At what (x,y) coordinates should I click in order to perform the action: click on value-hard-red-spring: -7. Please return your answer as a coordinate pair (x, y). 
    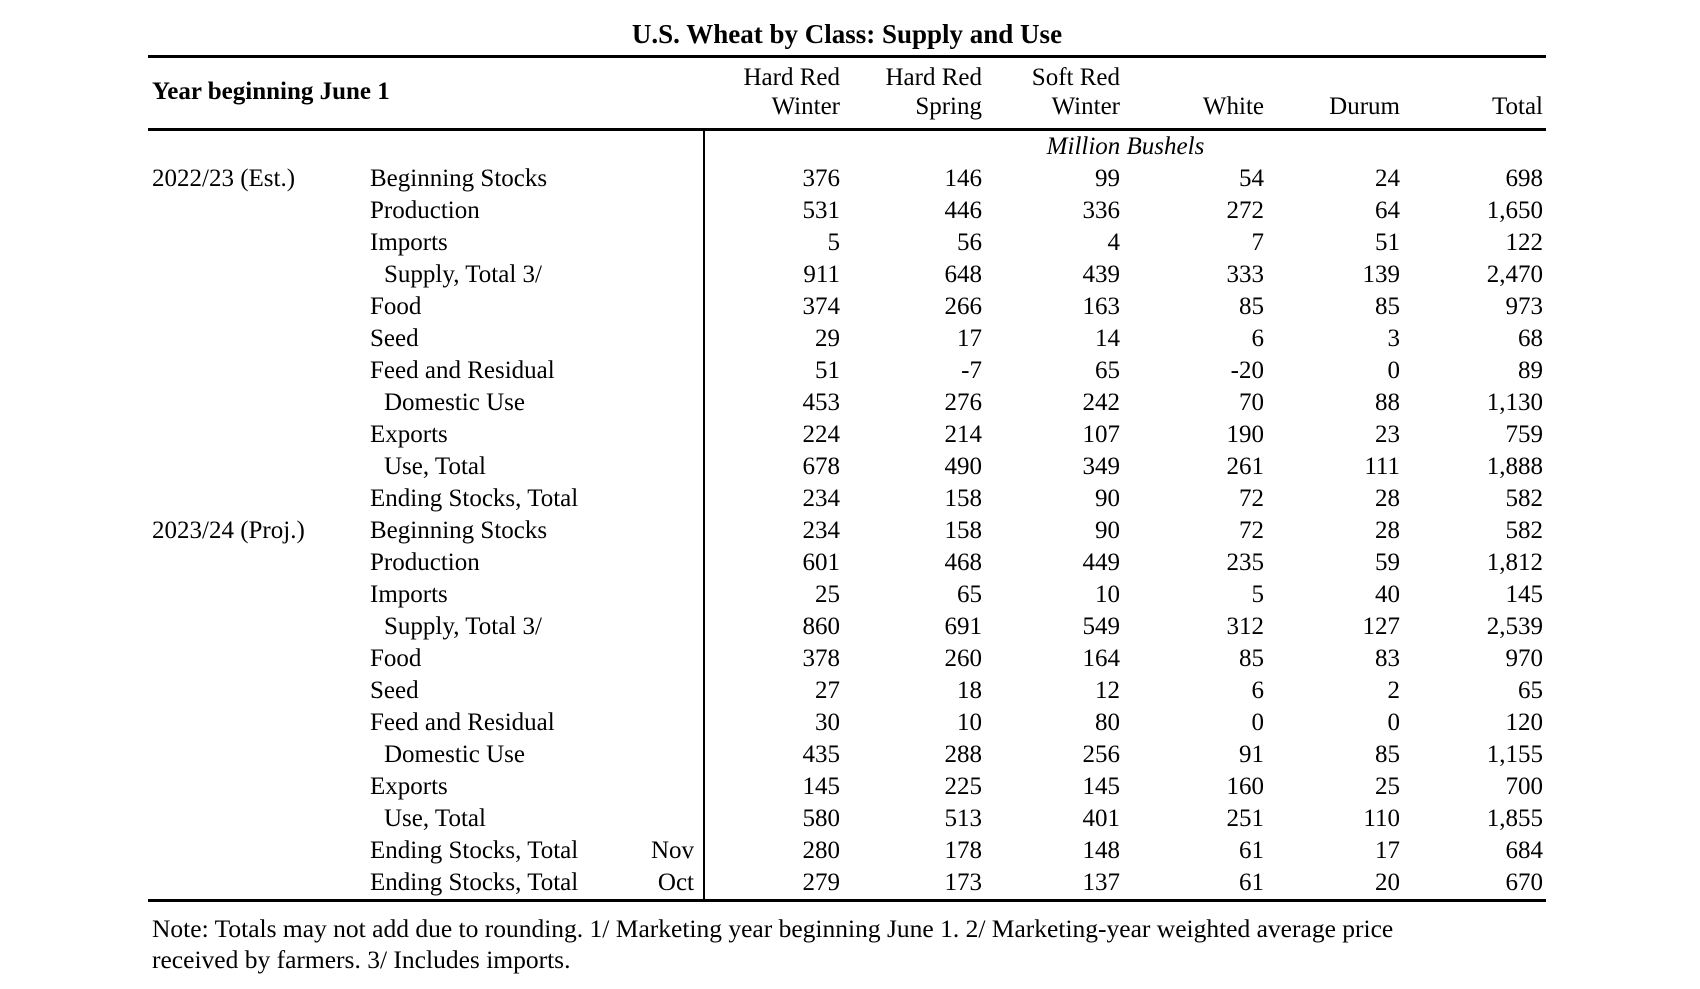
    Looking at the image, I should click on (971, 370).